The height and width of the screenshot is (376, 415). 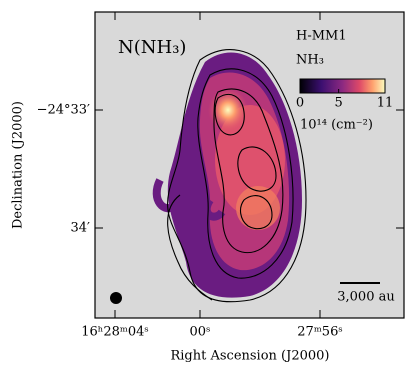 I want to click on species-label: NH₃, so click(x=310, y=60).